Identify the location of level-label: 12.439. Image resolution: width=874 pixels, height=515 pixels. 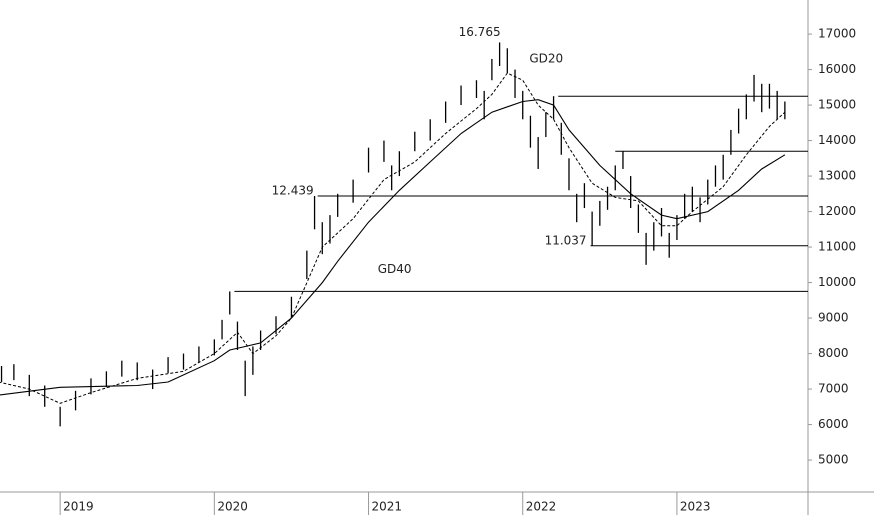
(293, 190).